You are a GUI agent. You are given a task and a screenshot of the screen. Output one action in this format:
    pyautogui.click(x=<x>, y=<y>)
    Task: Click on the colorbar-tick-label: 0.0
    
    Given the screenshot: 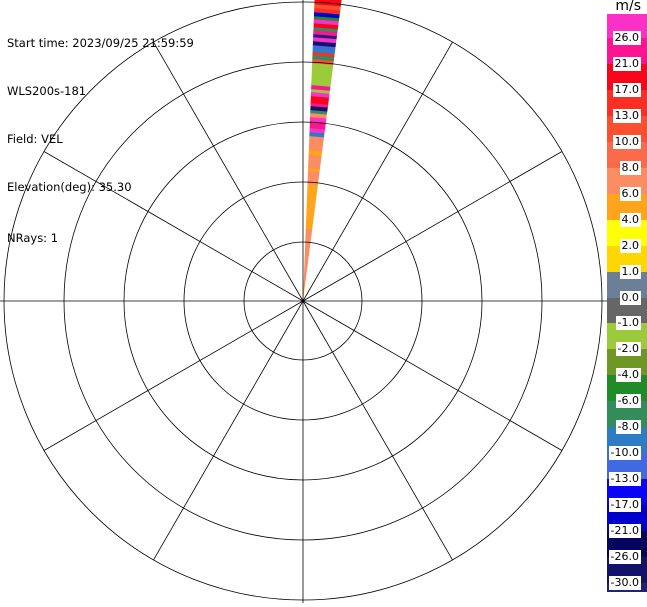 What is the action you would take?
    pyautogui.click(x=630, y=297)
    